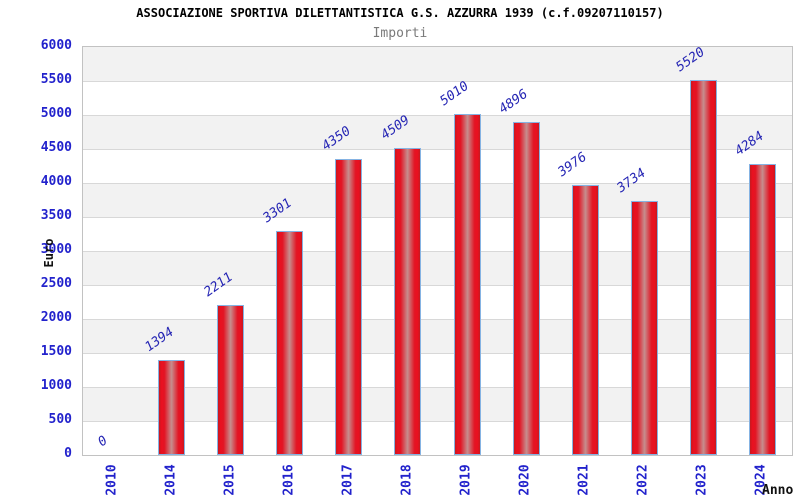 This screenshot has height=500, width=800. What do you see at coordinates (703, 267) in the screenshot?
I see `bar-2023` at bounding box center [703, 267].